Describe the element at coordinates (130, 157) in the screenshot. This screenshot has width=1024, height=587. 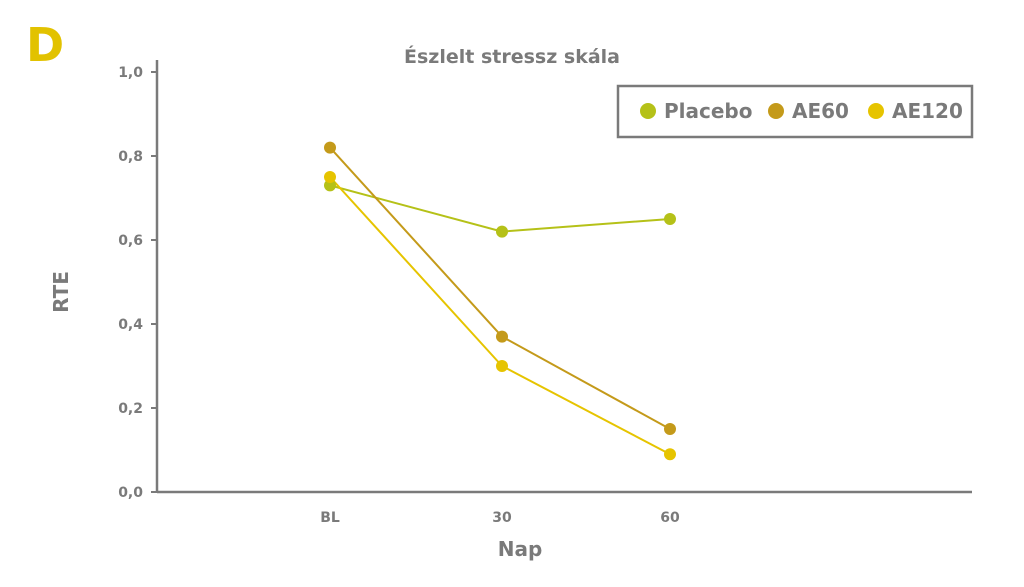
I see `y-tick-label: 0,8` at that location.